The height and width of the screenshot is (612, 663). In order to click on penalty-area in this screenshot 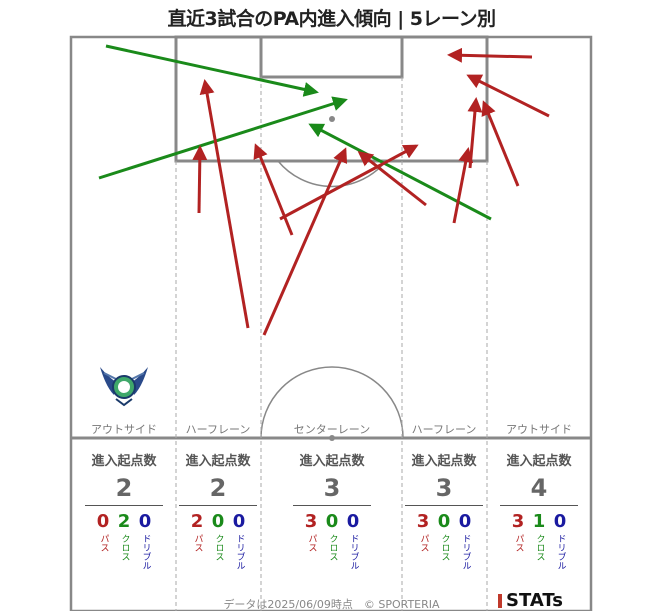, I will do `click(331, 99)`.